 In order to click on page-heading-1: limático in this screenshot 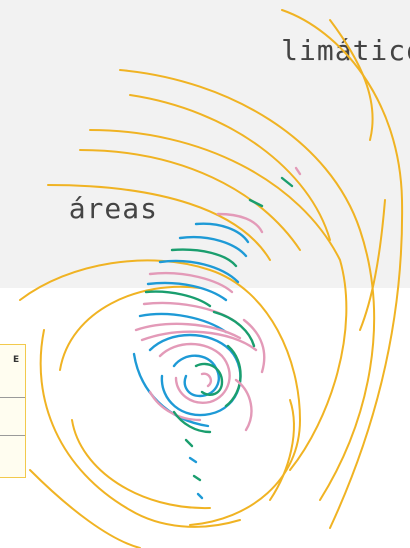, I will do `click(345, 50)`.